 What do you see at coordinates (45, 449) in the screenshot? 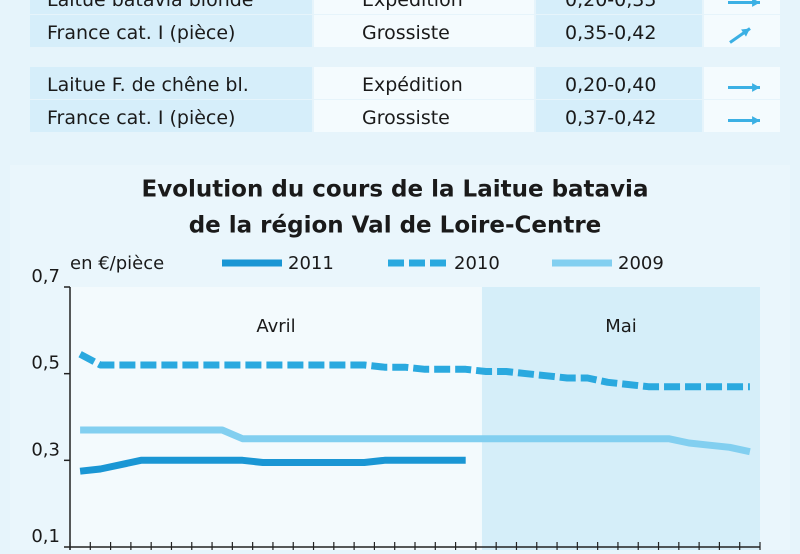
I see `y-tick-label: 0,3` at bounding box center [45, 449].